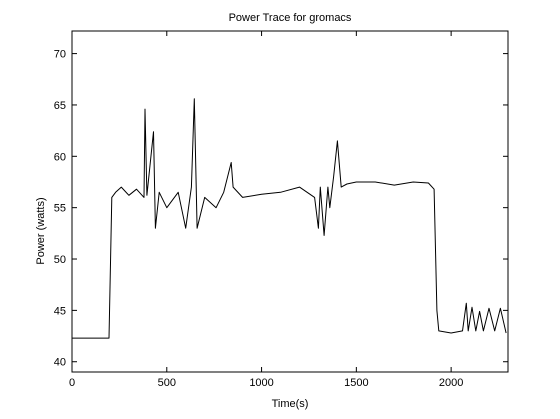 This screenshot has height=419, width=560. Describe the element at coordinates (60, 106) in the screenshot. I see `y-tick-label: 65` at that location.